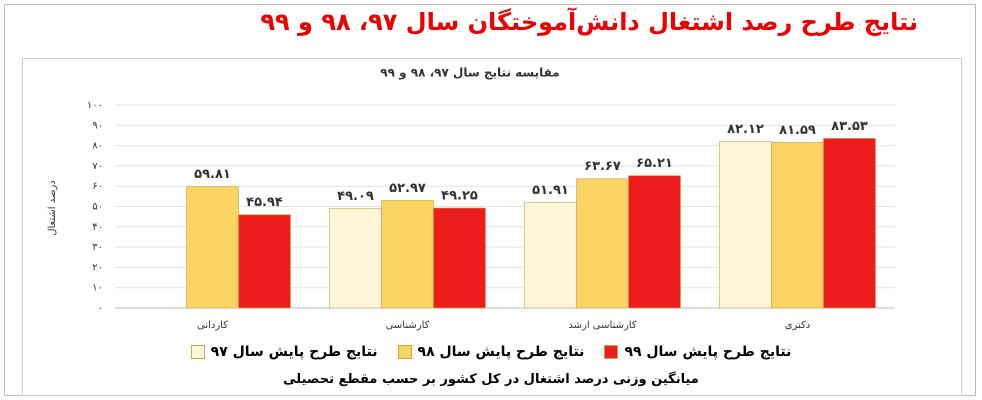 This screenshot has width=982, height=400. I want to click on y-tick-label: ۱۰۰, so click(95, 105).